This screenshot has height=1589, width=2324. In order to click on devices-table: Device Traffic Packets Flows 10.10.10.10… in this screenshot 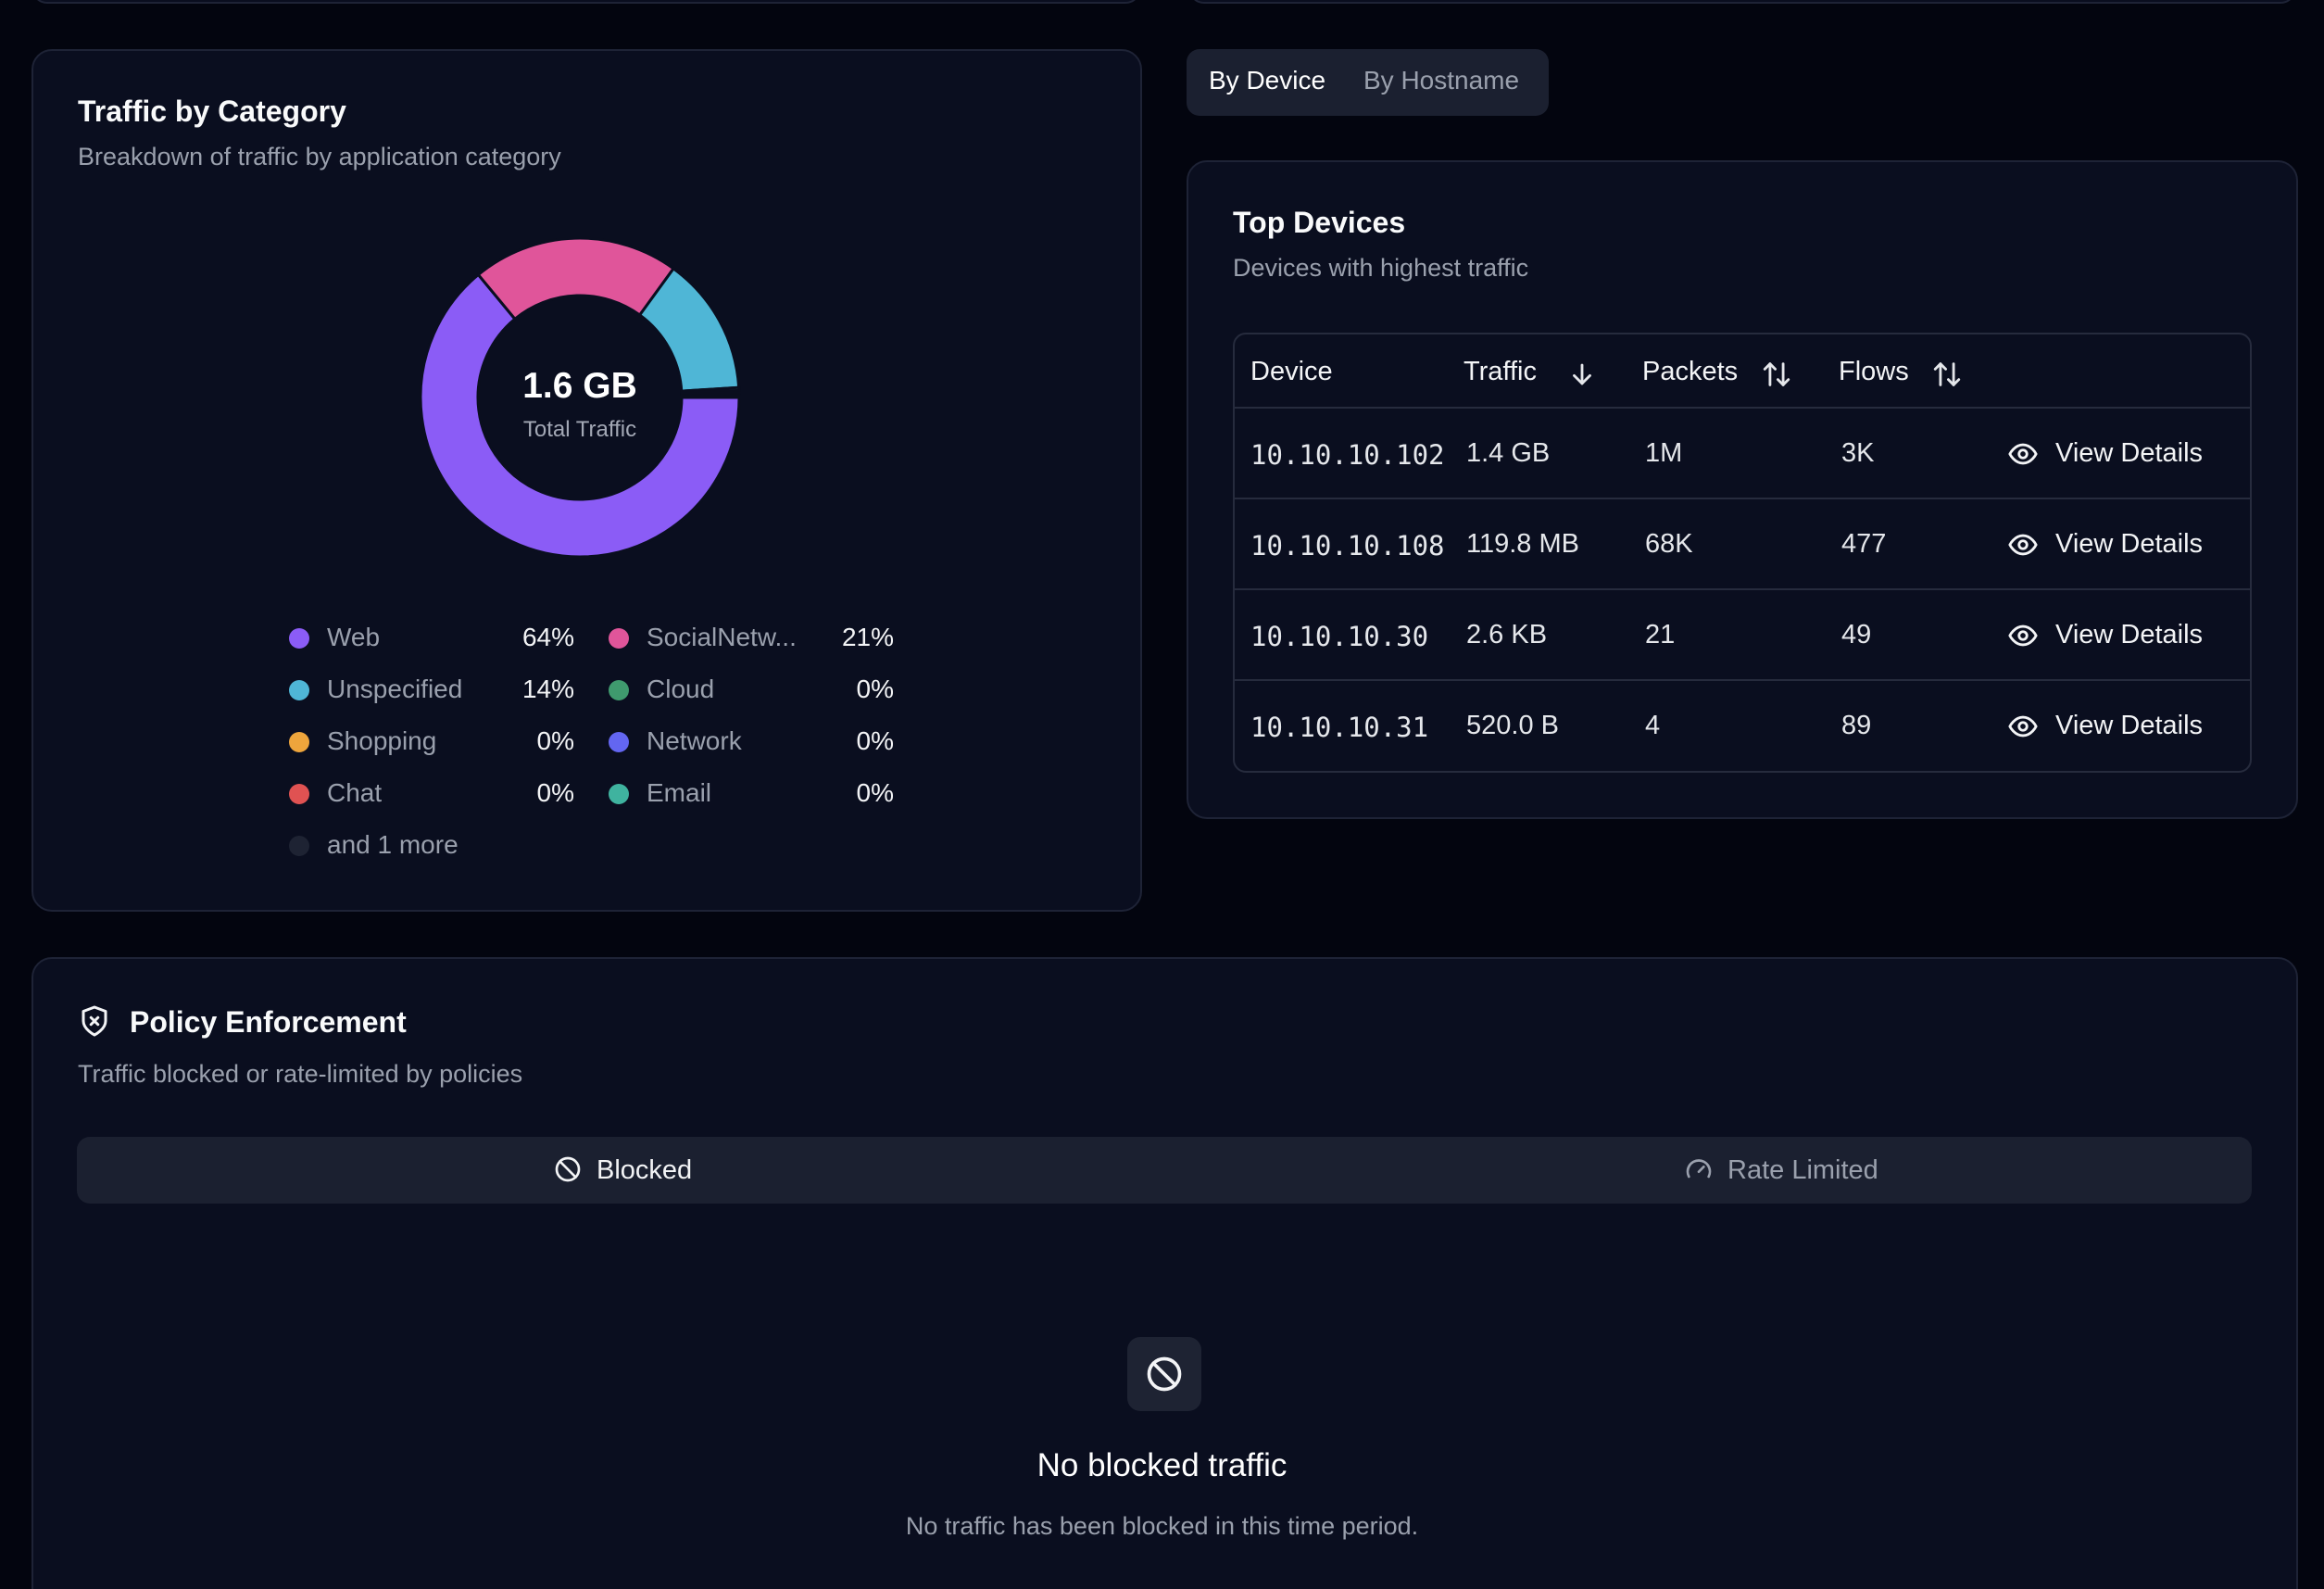, I will do `click(1742, 553)`.